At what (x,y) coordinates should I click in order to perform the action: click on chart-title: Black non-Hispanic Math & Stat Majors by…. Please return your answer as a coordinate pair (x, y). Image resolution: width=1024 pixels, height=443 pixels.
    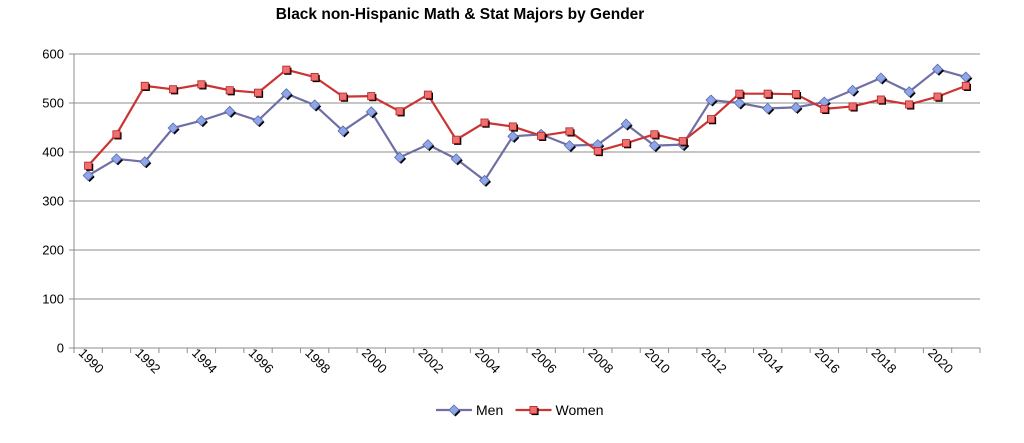
    Looking at the image, I should click on (460, 14).